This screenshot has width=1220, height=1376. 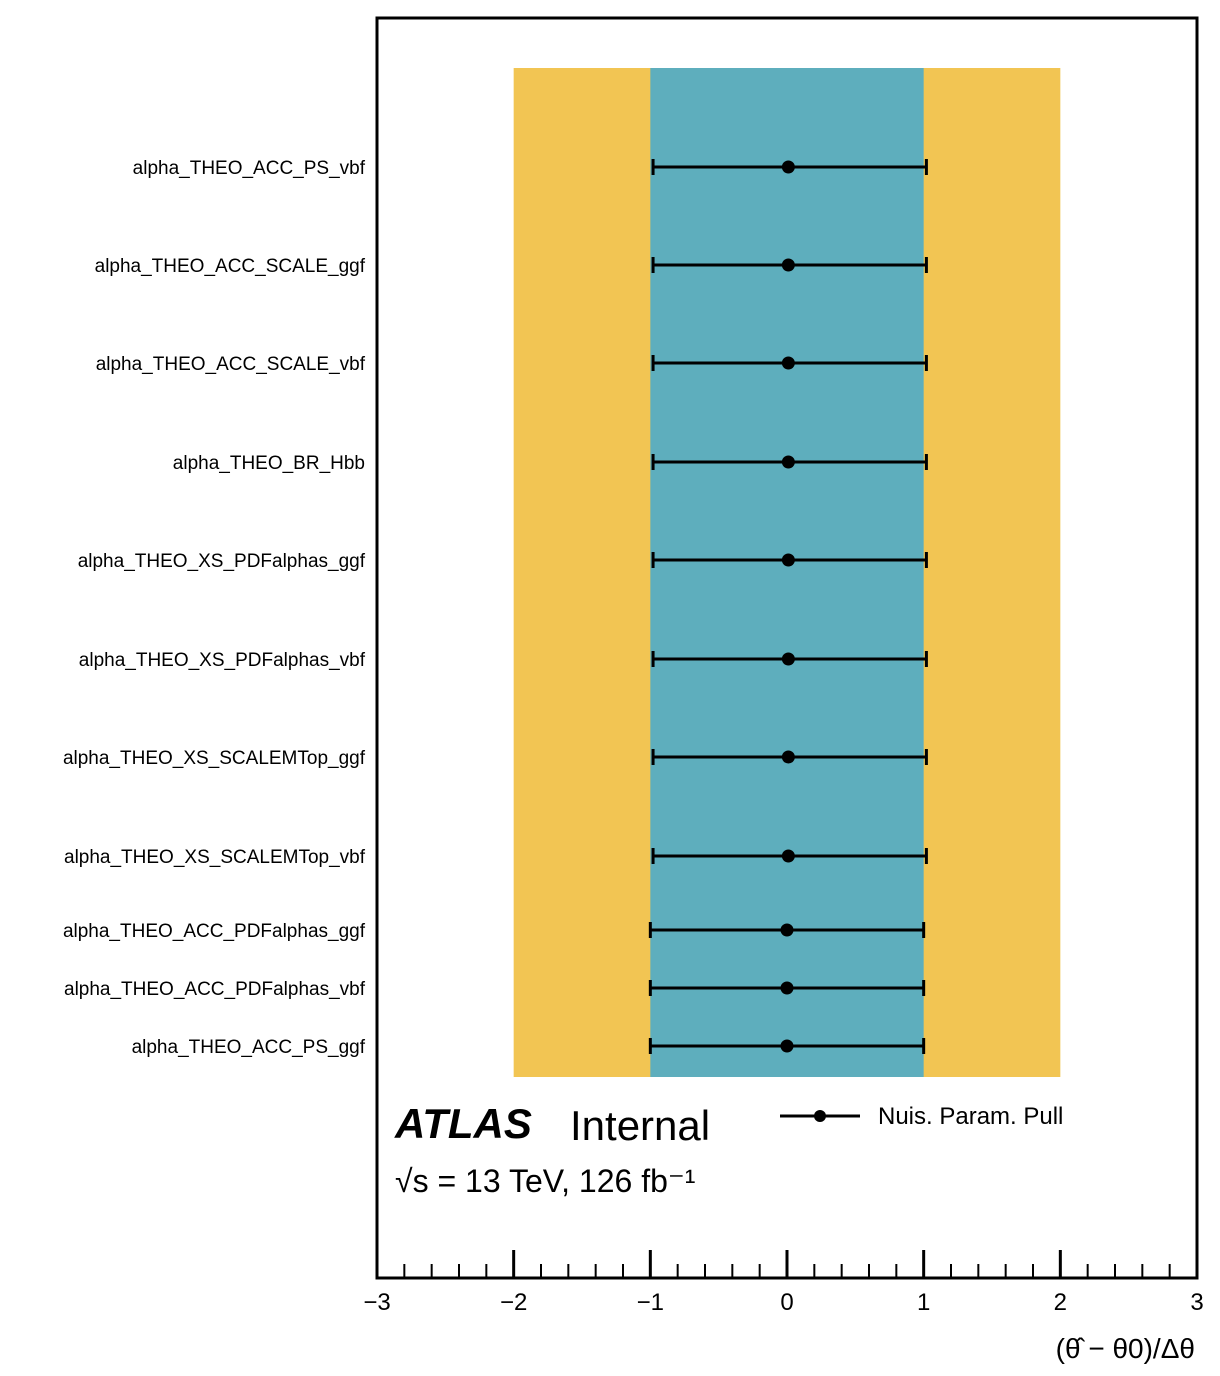 I want to click on x-tick-label: 2, so click(x=1060, y=1302).